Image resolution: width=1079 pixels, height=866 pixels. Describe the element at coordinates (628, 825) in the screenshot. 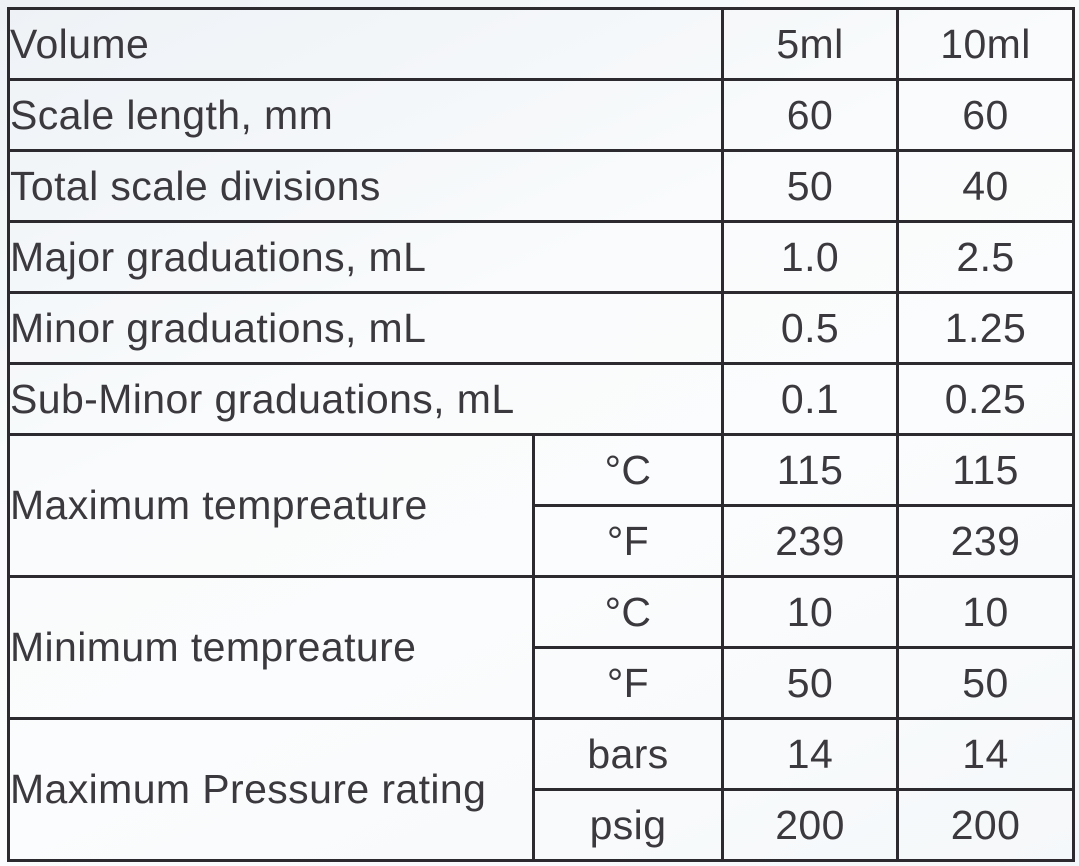

I see `unit-pressure-psig: psig` at that location.